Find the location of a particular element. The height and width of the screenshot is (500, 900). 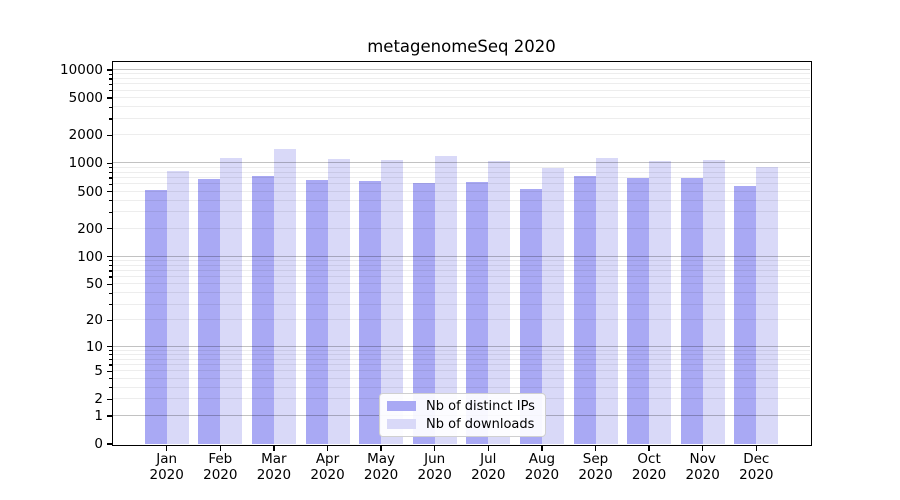

x-tick-label-month: Jan is located at coordinates (167, 459).